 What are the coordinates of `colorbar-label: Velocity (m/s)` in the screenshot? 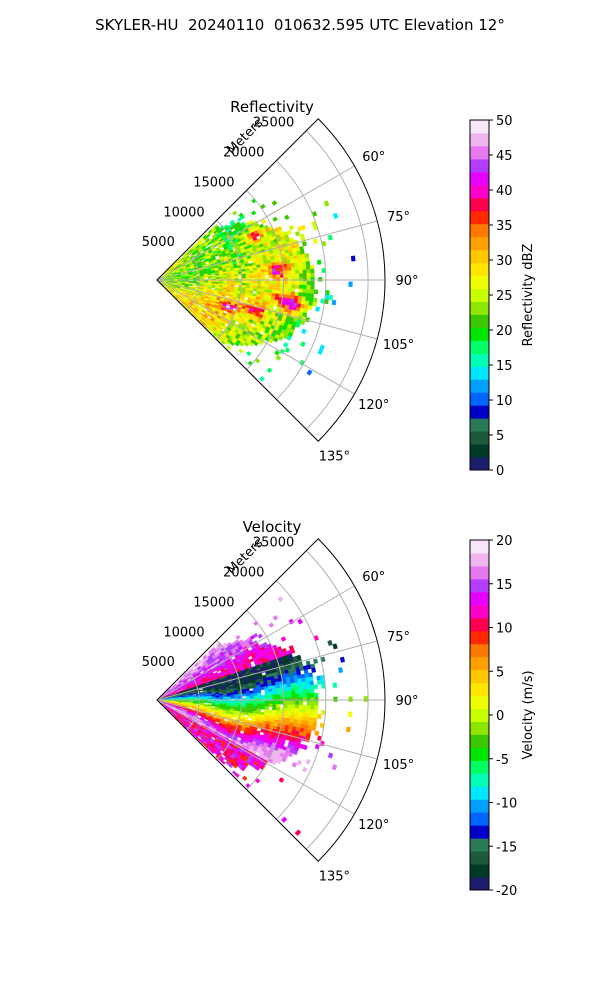 It's located at (528, 714).